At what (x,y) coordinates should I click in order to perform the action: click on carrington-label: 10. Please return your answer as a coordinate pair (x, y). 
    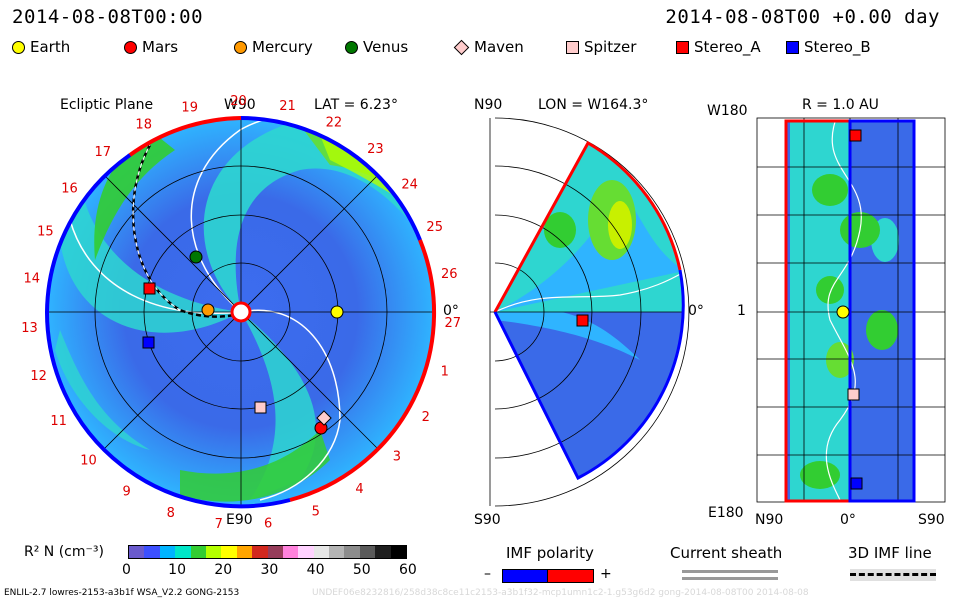
    Looking at the image, I should click on (88, 460).